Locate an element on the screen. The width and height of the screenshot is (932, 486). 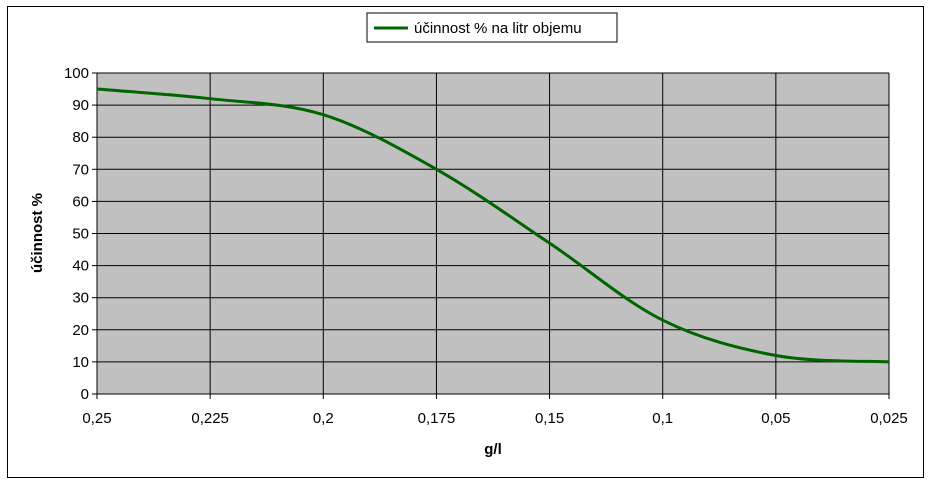
legend-label: účinnost % na litr objemu is located at coordinates (498, 28).